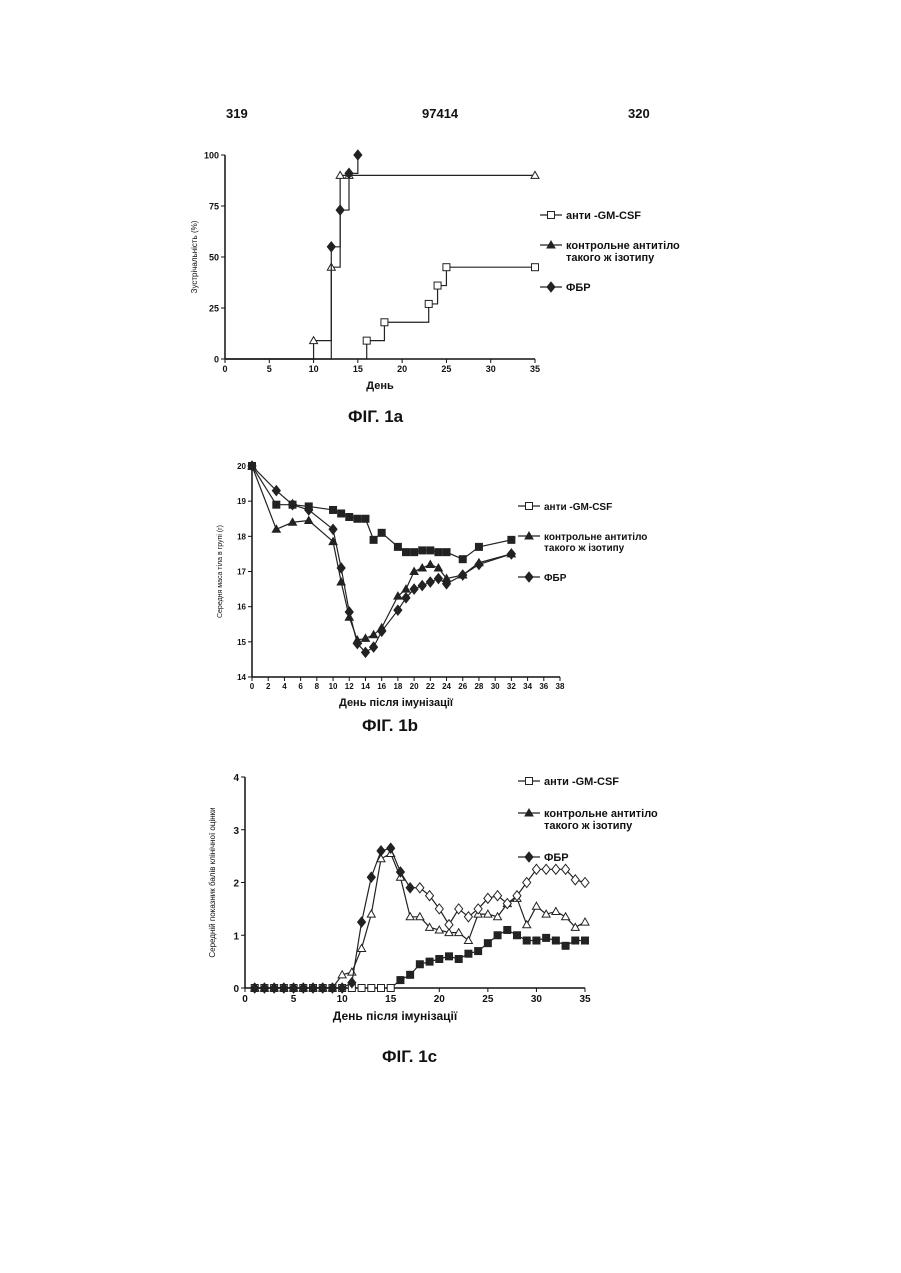 Image resolution: width=901 pixels, height=1273 pixels. Describe the element at coordinates (440, 999) in the screenshot. I see `fig1c-x-tick-label: 20` at that location.